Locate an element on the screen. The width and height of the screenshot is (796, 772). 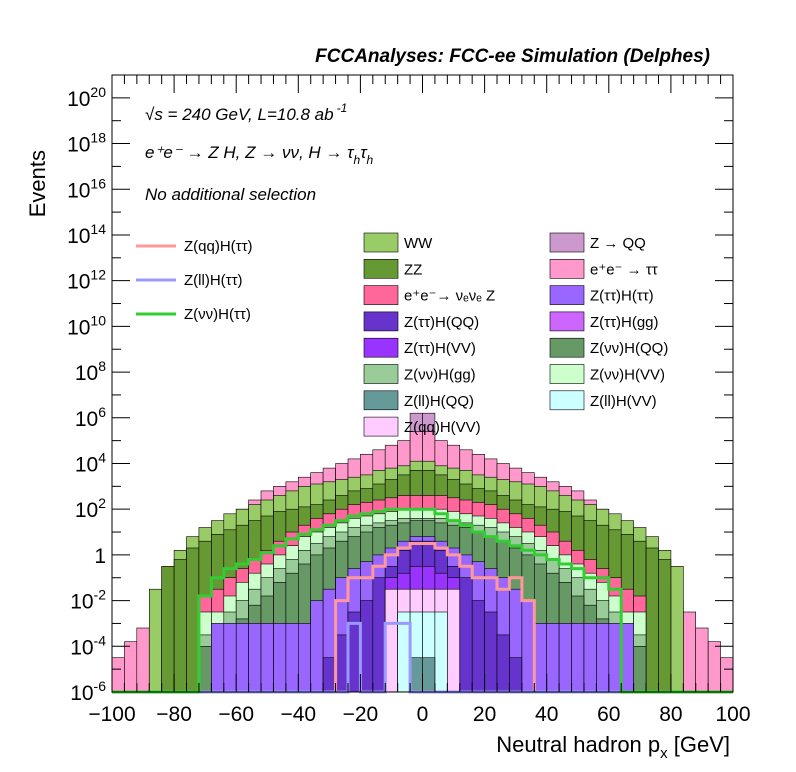
legend-col2-label-5: Z(νν)H(VV) is located at coordinates (627, 375).